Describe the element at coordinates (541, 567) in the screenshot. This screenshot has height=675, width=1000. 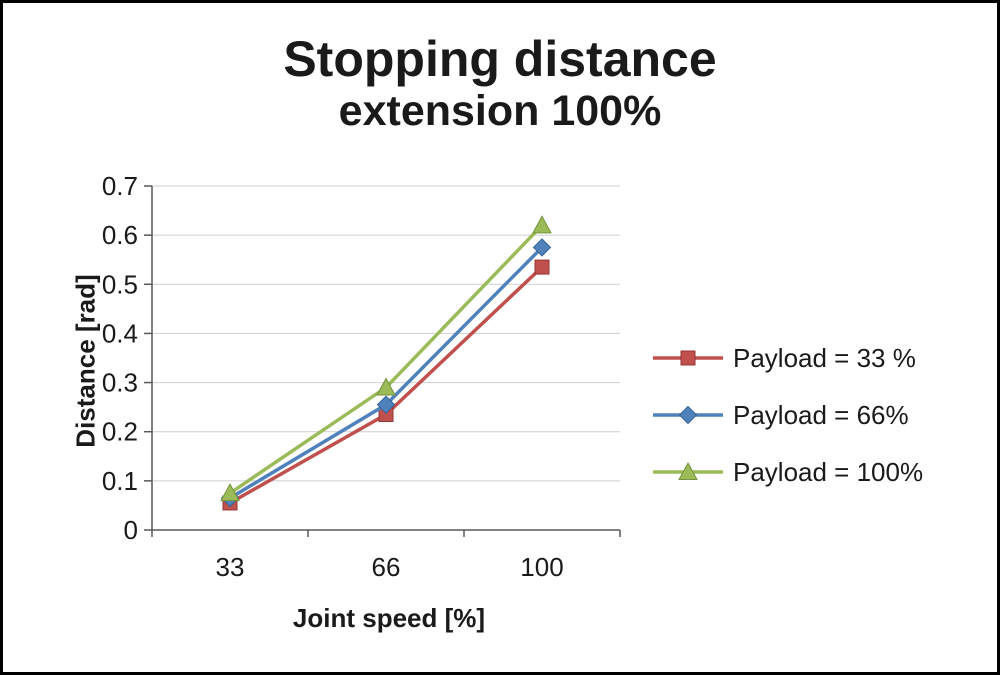
I see `x-tick-label: 100` at that location.